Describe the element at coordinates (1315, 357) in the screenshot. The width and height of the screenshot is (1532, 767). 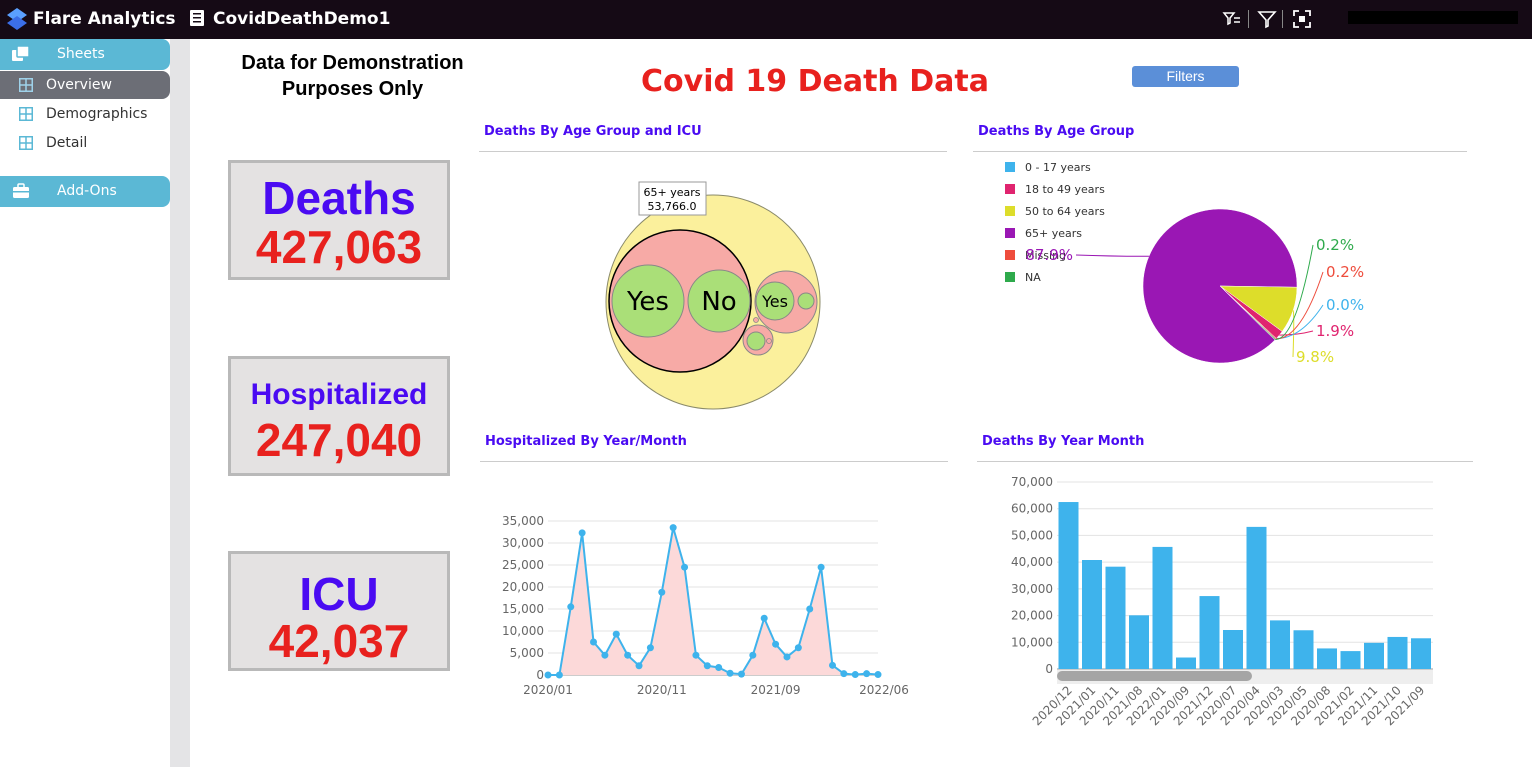
I see `pie-data-label: 9.8%` at that location.